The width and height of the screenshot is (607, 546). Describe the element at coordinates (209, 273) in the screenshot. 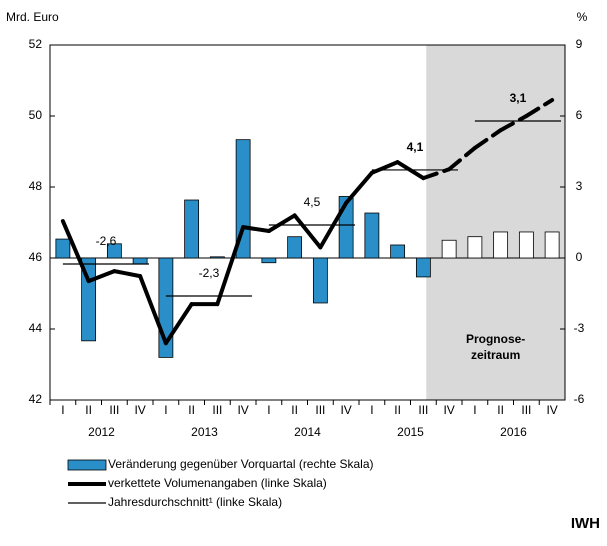

I see `annual-growth-label: -2,3` at that location.